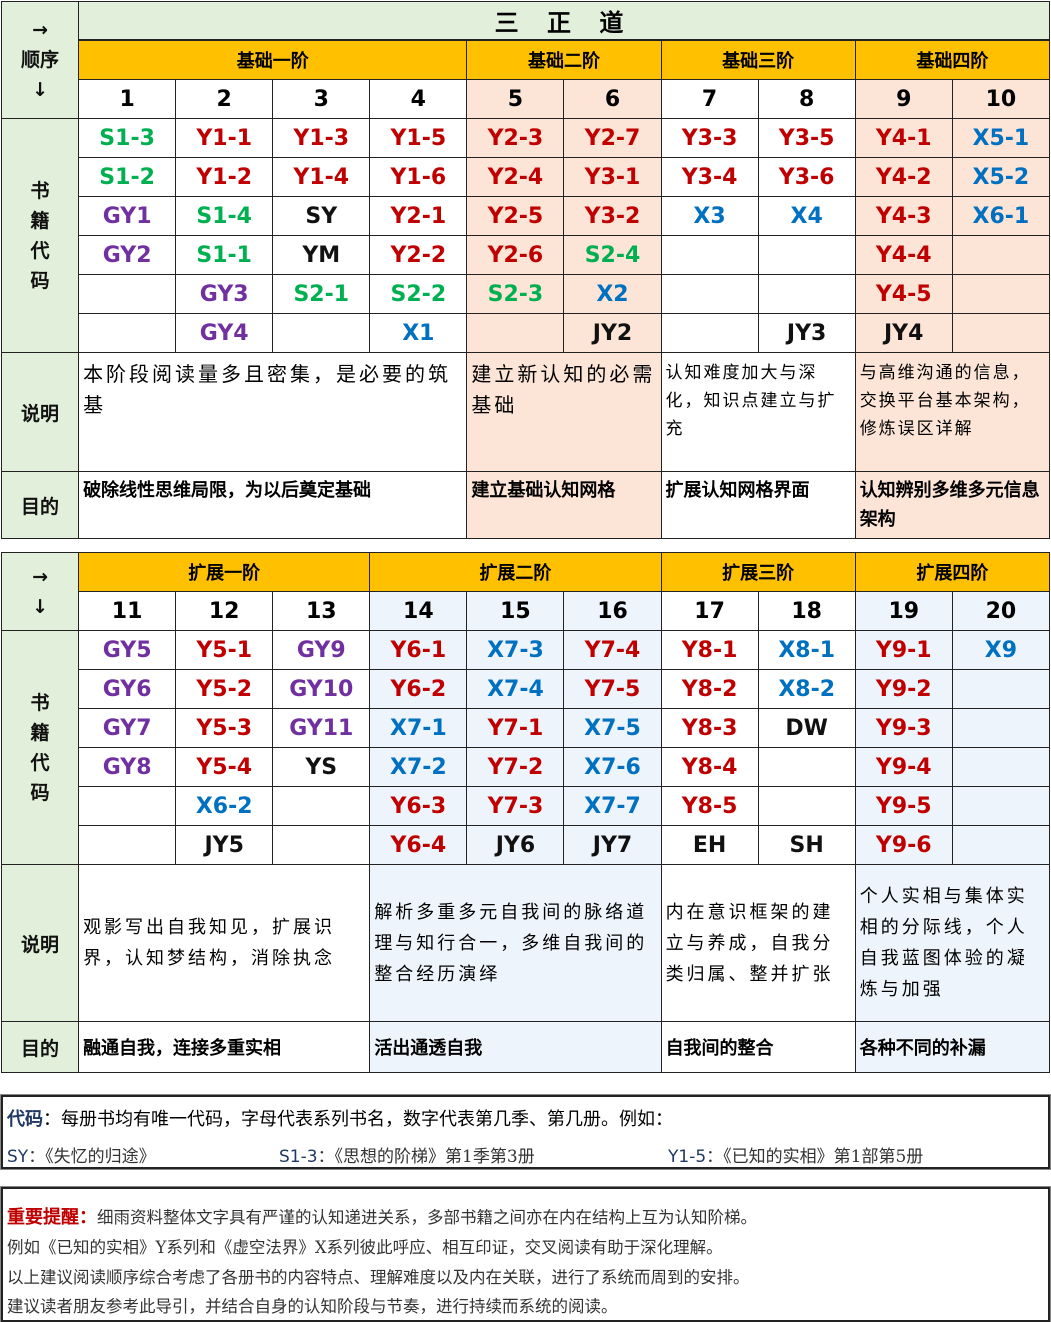 The image size is (1051, 1322). Describe the element at coordinates (127, 138) in the screenshot. I see `book-code: S1-3` at that location.